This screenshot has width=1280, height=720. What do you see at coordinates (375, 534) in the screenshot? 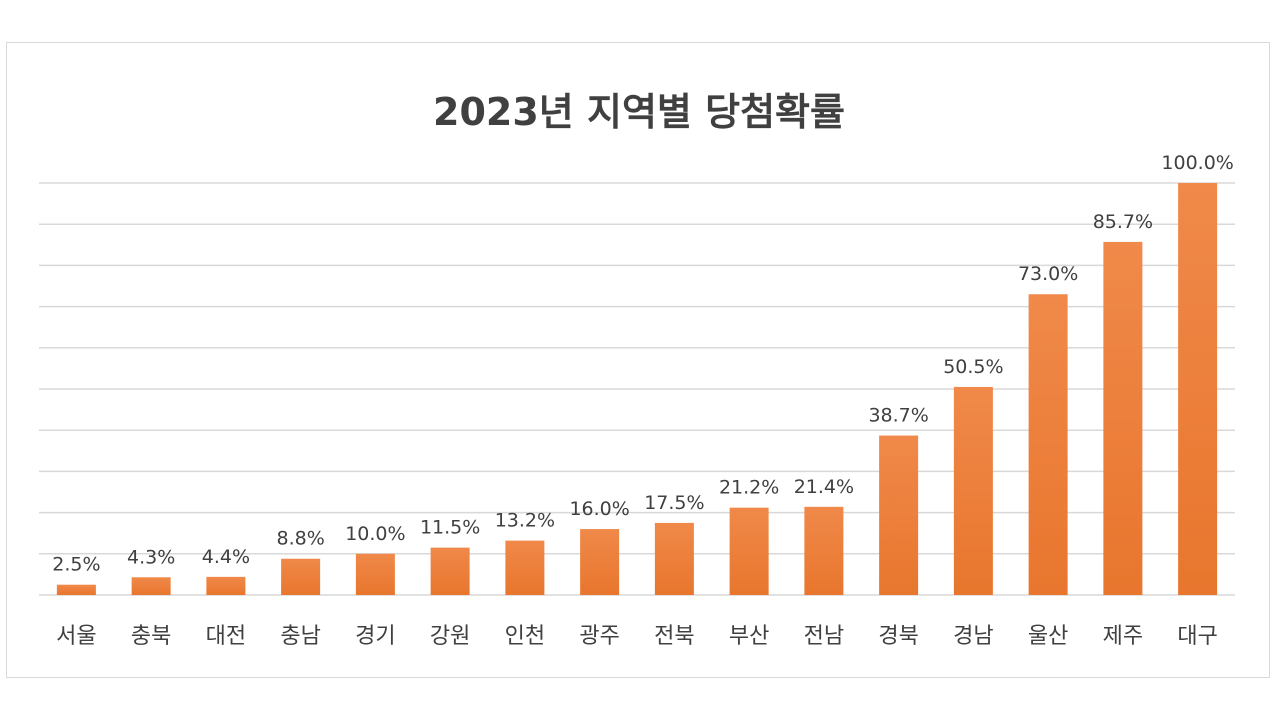
I see `data-label: 10.0%` at bounding box center [375, 534].